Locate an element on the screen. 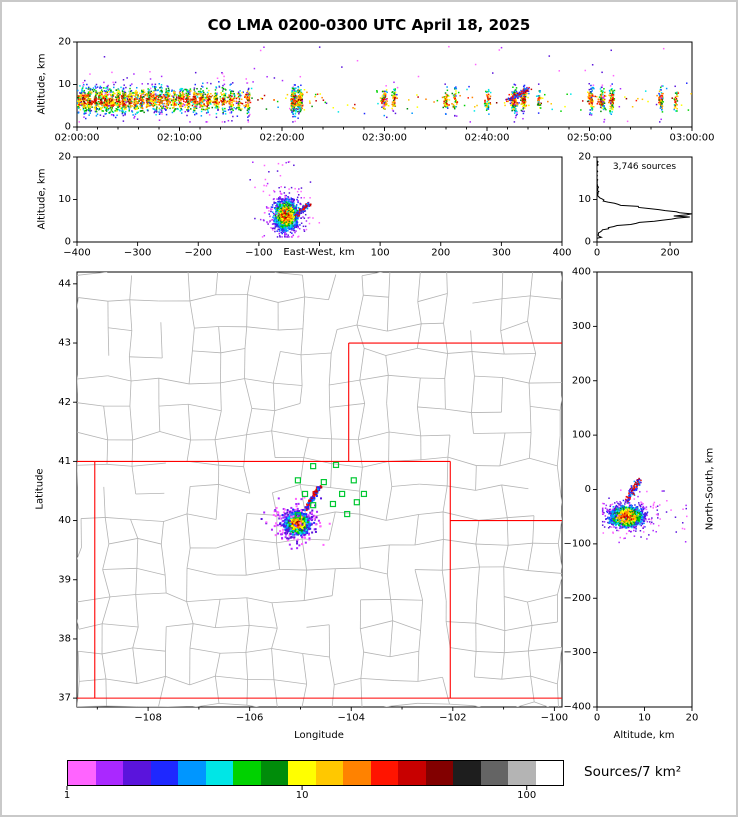 This screenshot has width=738, height=817. y-axis-label-altitude-time-panel: Altitude, km is located at coordinates (42, 84).